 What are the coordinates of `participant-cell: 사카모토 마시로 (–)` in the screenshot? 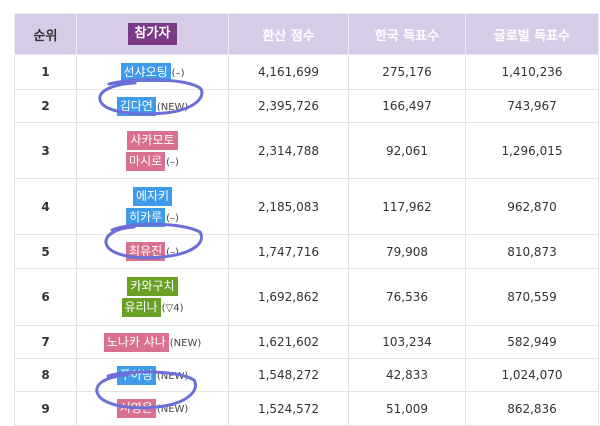 It's located at (152, 150).